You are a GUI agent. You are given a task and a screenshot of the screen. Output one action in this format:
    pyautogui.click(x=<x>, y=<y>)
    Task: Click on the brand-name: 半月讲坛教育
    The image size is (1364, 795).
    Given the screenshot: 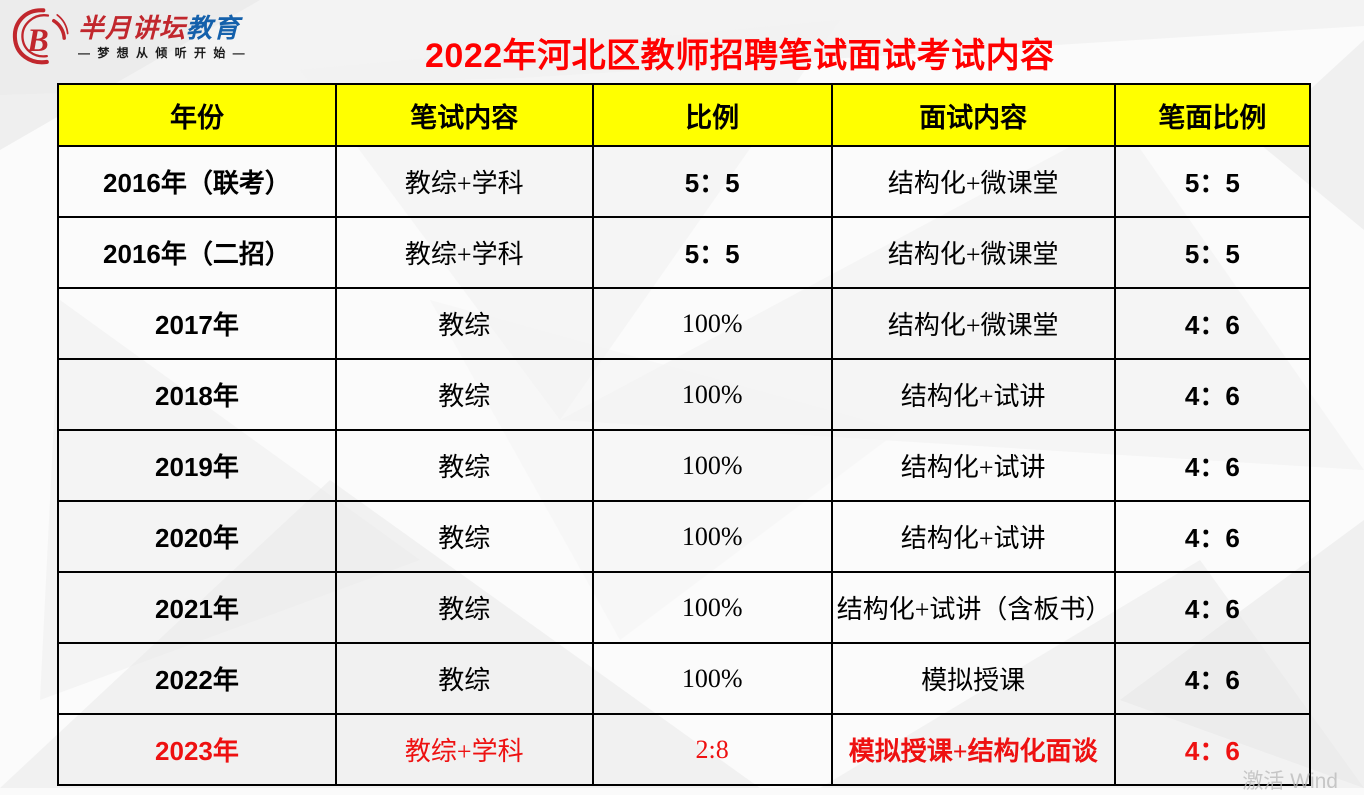 What is the action you would take?
    pyautogui.click(x=162, y=28)
    